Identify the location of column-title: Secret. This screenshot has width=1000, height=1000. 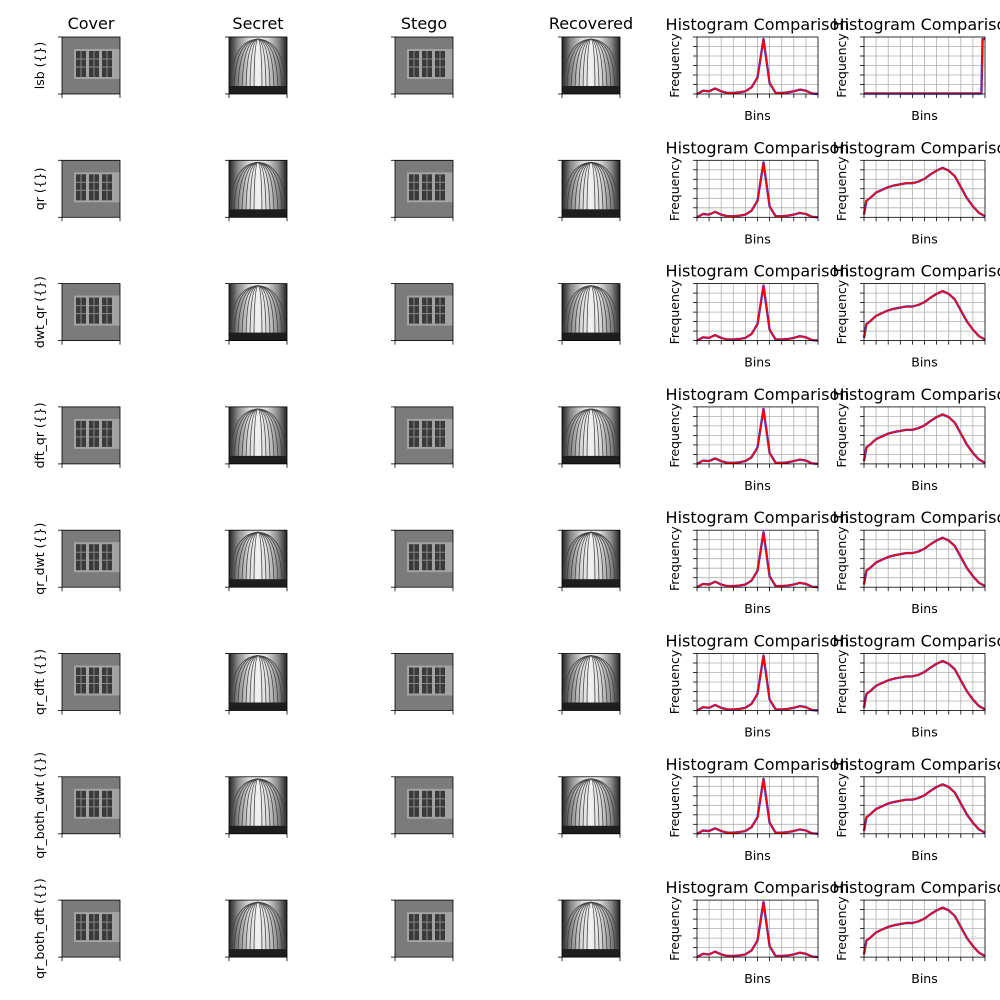
(257, 23).